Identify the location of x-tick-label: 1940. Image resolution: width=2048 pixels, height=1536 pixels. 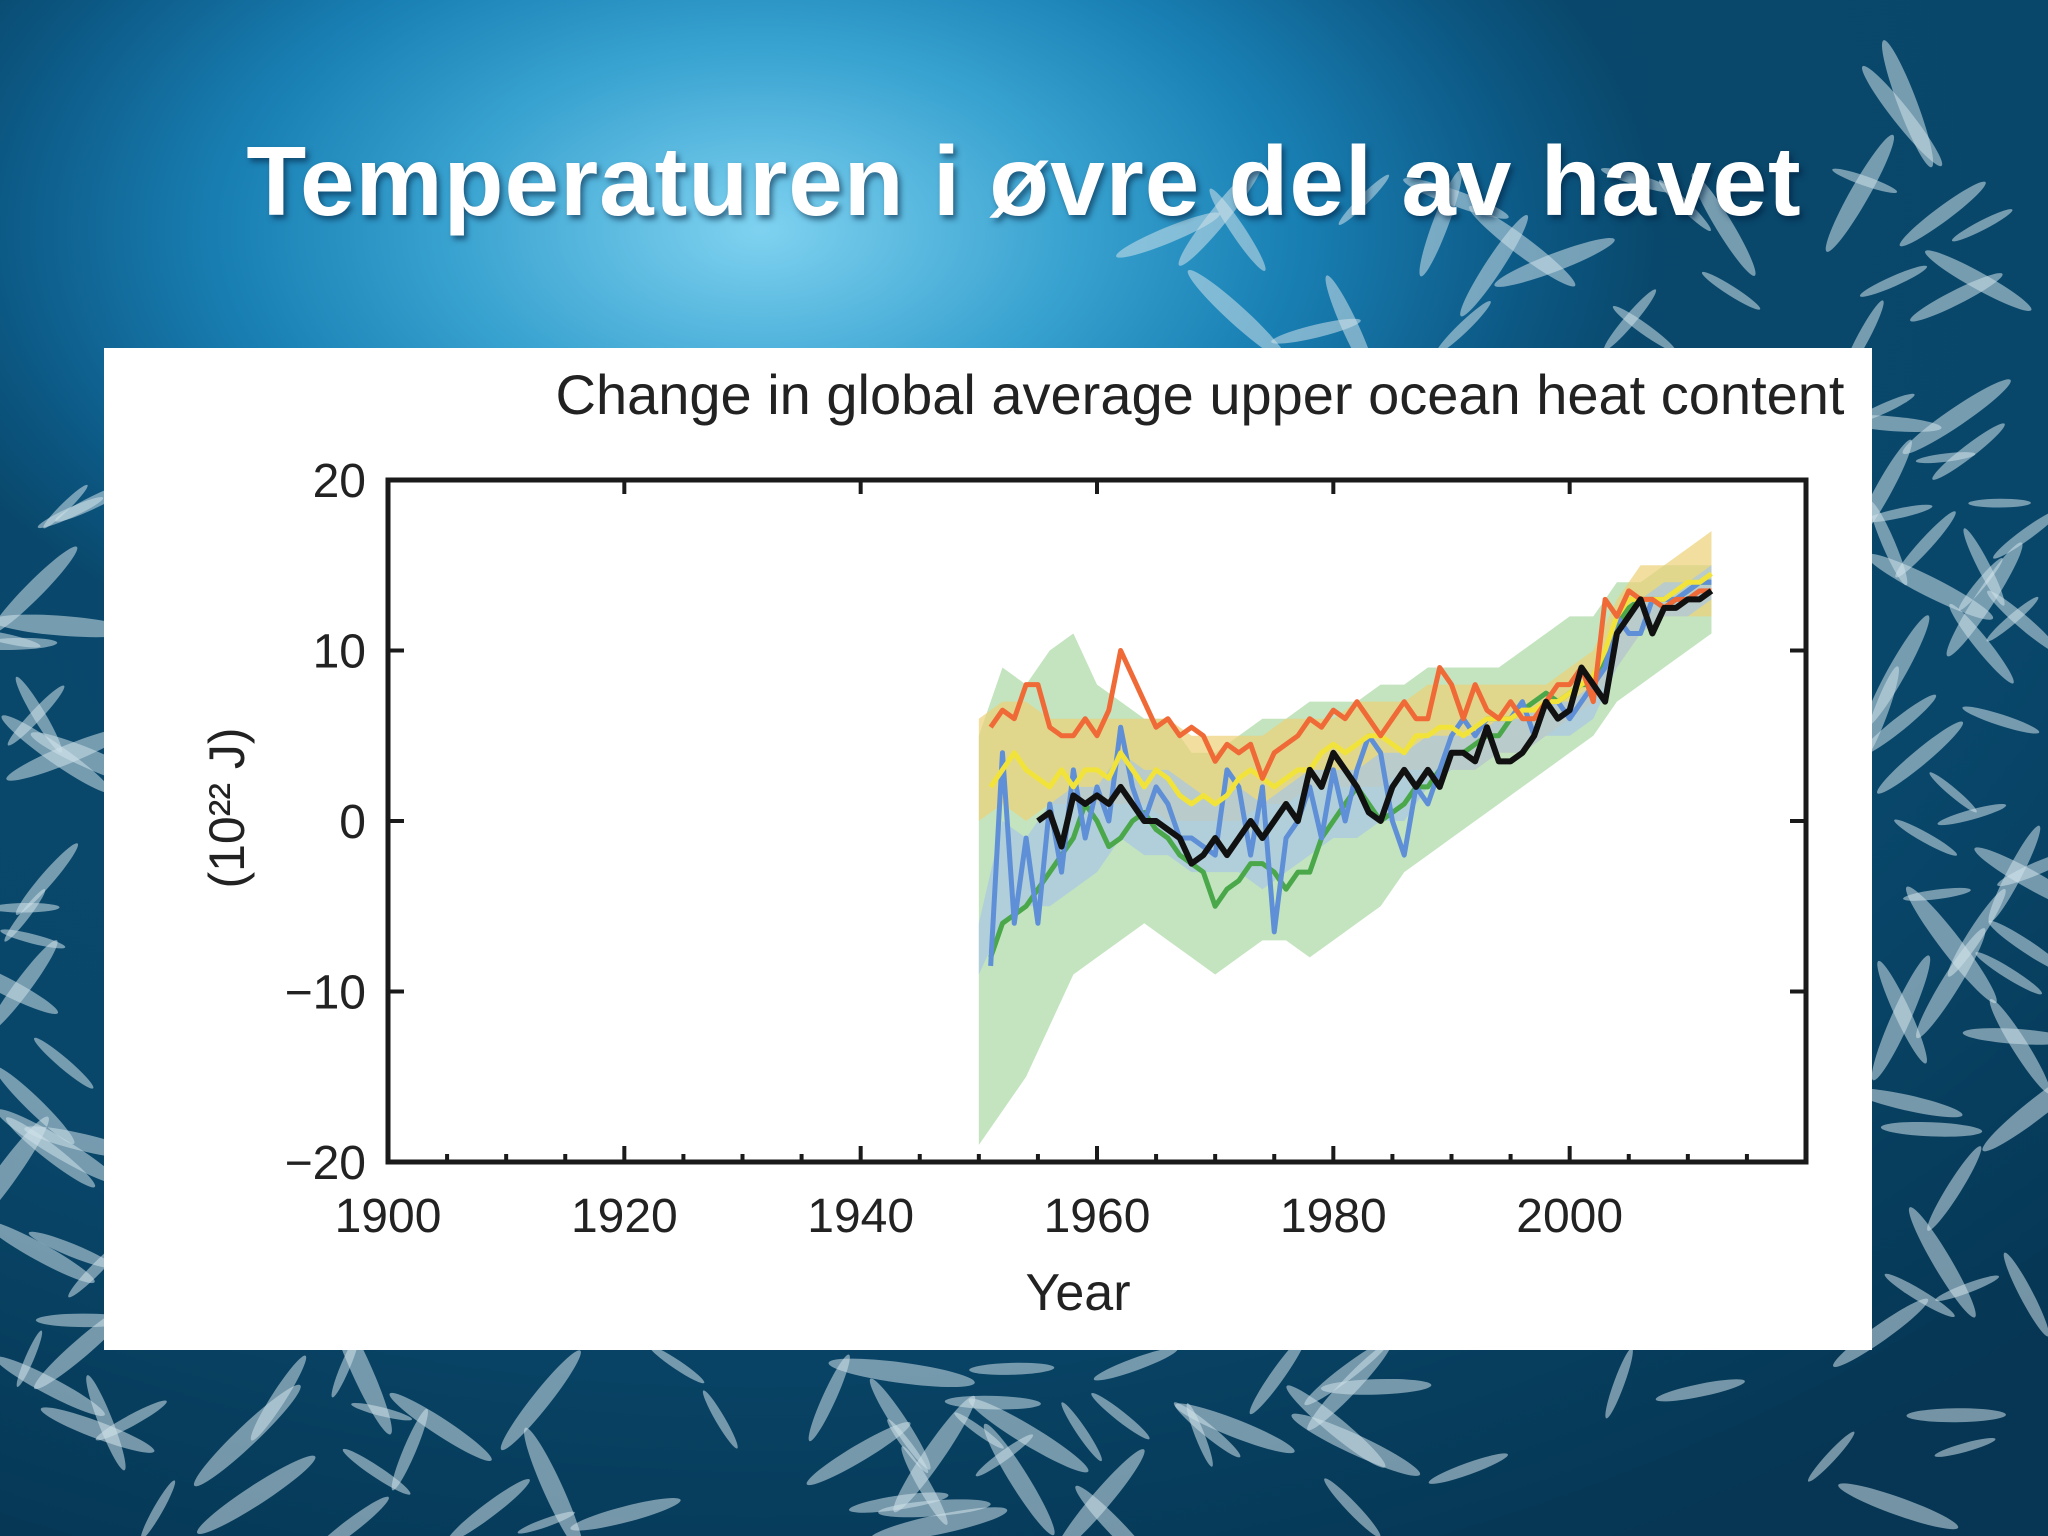
(860, 1216).